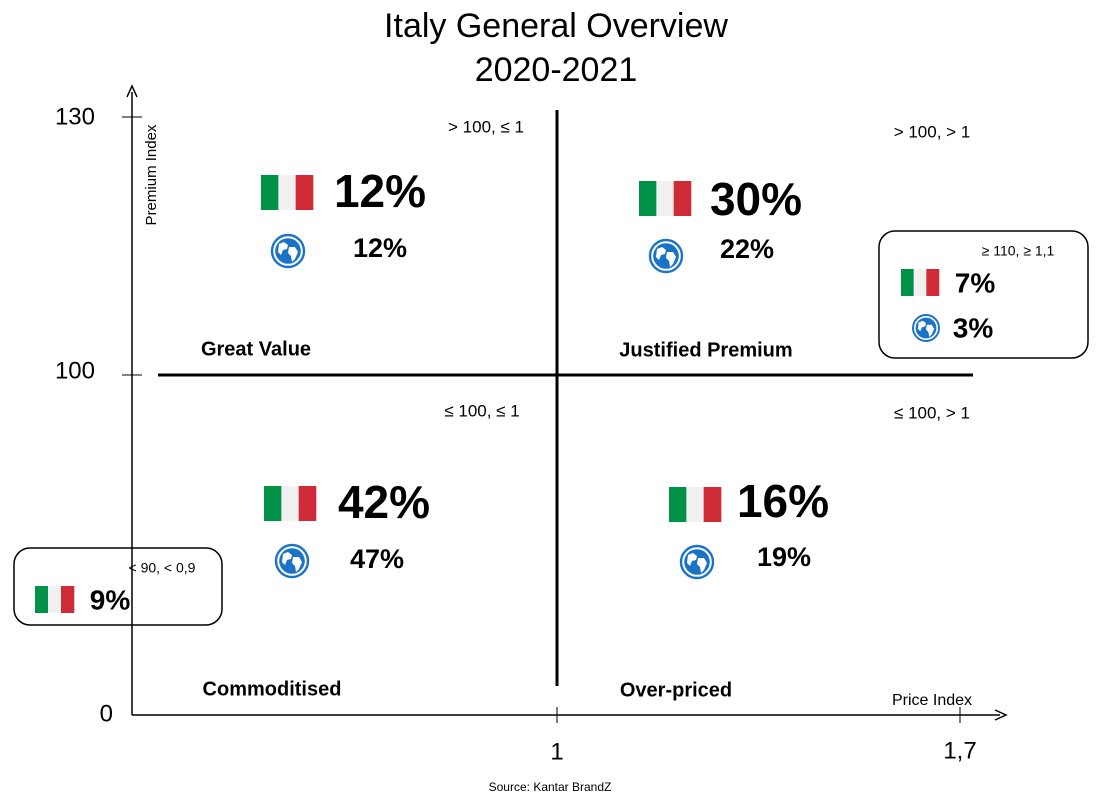 The image size is (1107, 803). What do you see at coordinates (75, 116) in the screenshot?
I see `y-tick-label: 130` at bounding box center [75, 116].